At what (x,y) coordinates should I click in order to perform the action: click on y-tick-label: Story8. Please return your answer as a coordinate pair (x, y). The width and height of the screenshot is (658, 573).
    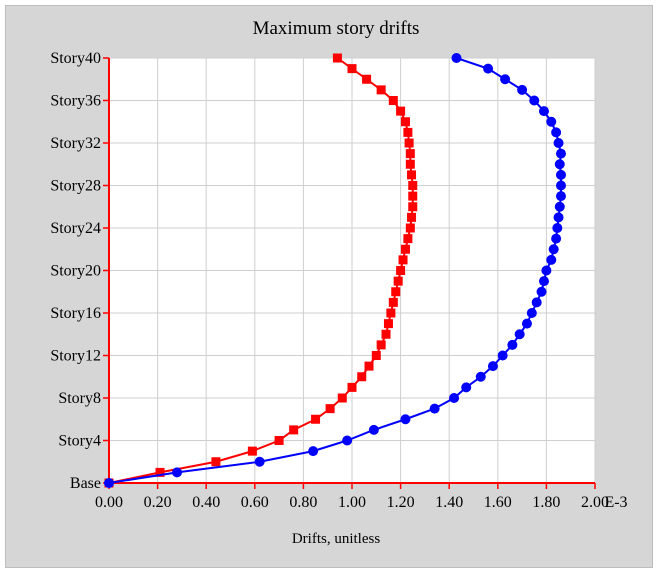
    Looking at the image, I should click on (79, 398).